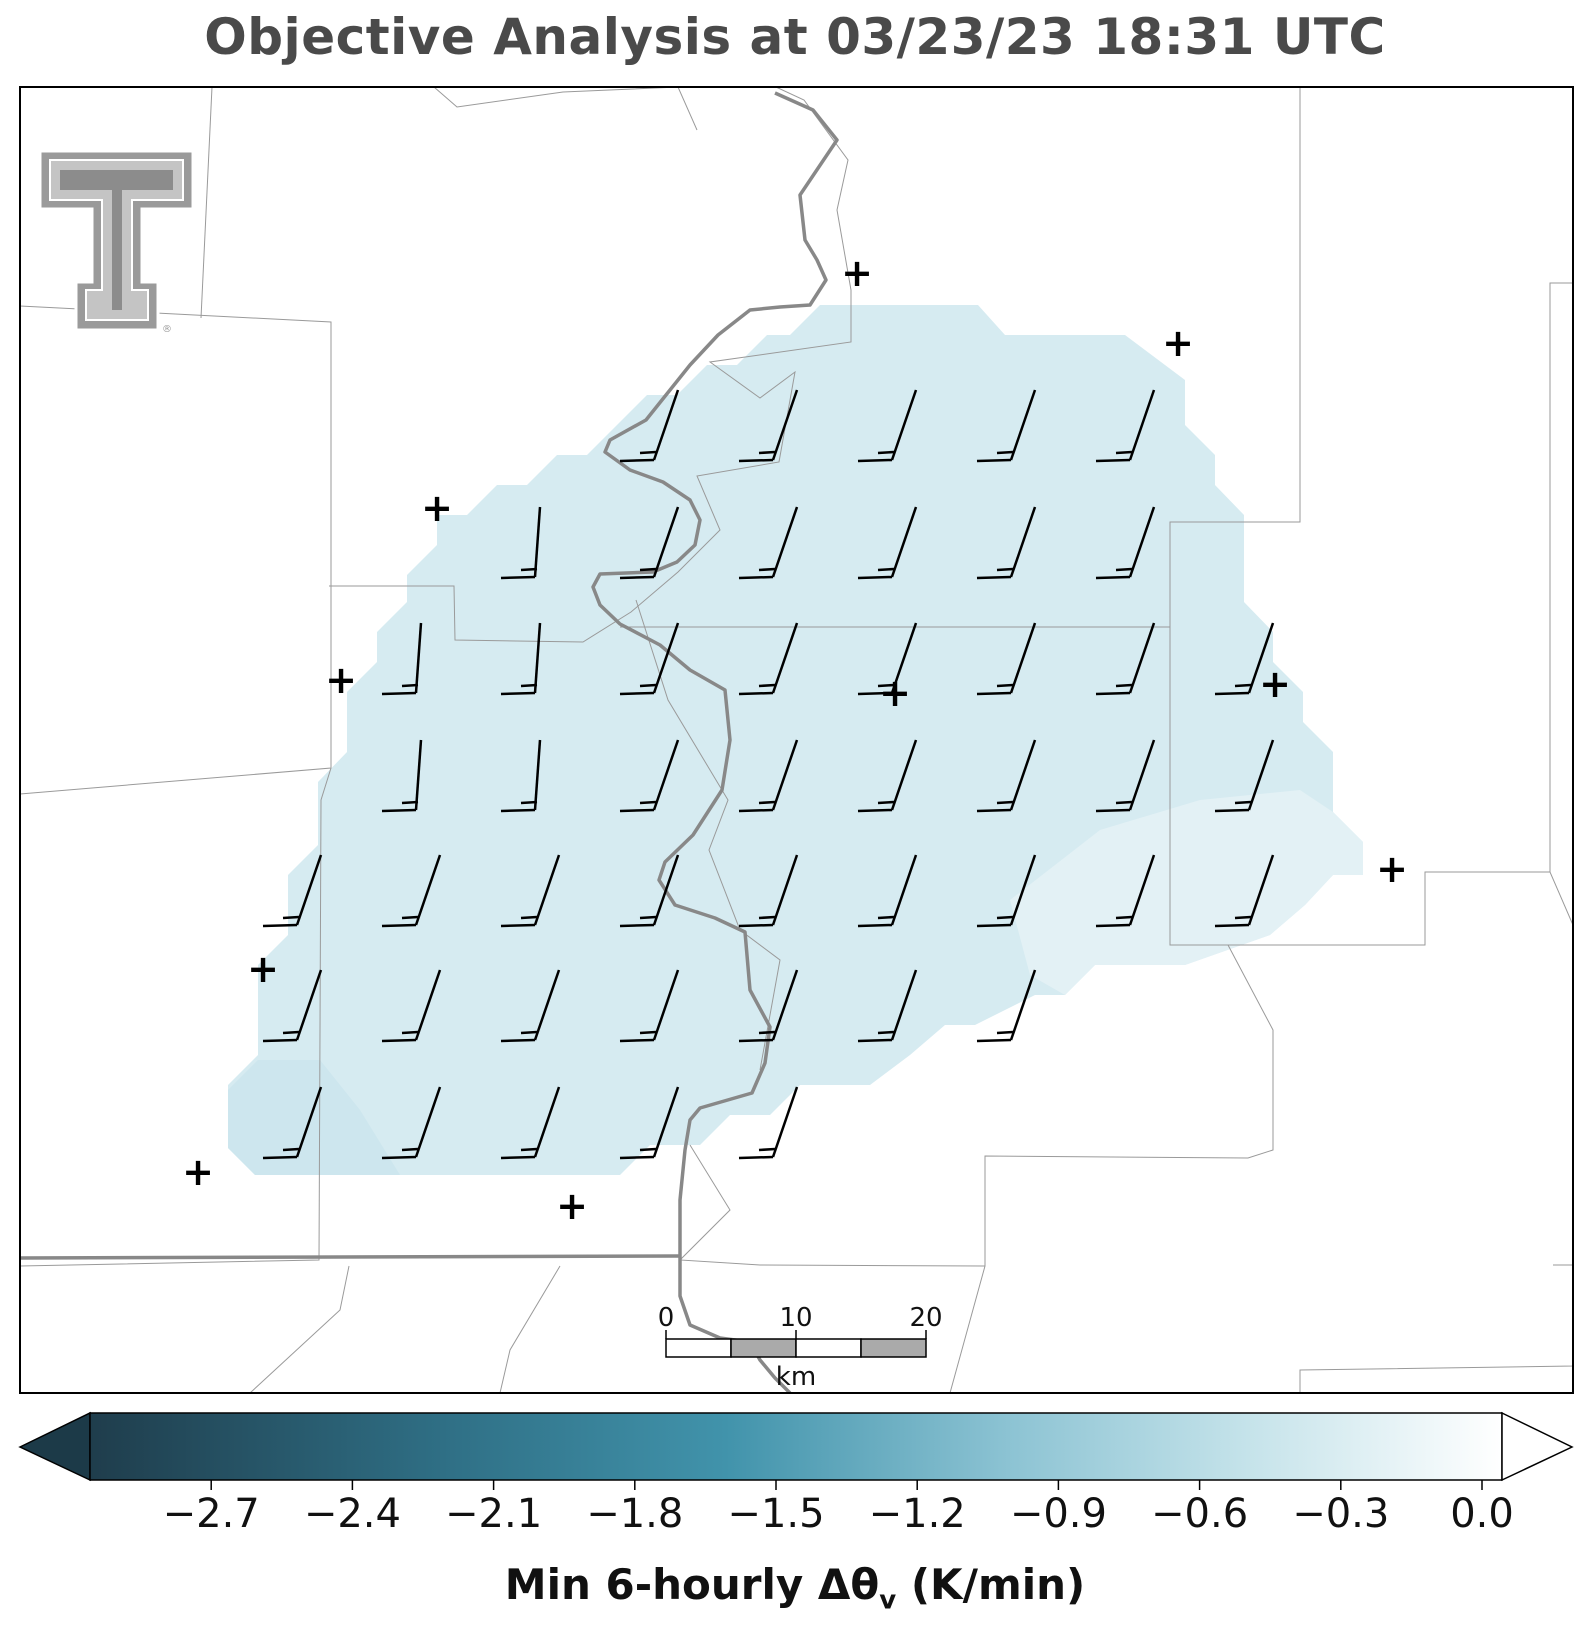 This screenshot has height=1636, width=1590. I want to click on colorbar-tick-label: −1.8, so click(634, 1514).